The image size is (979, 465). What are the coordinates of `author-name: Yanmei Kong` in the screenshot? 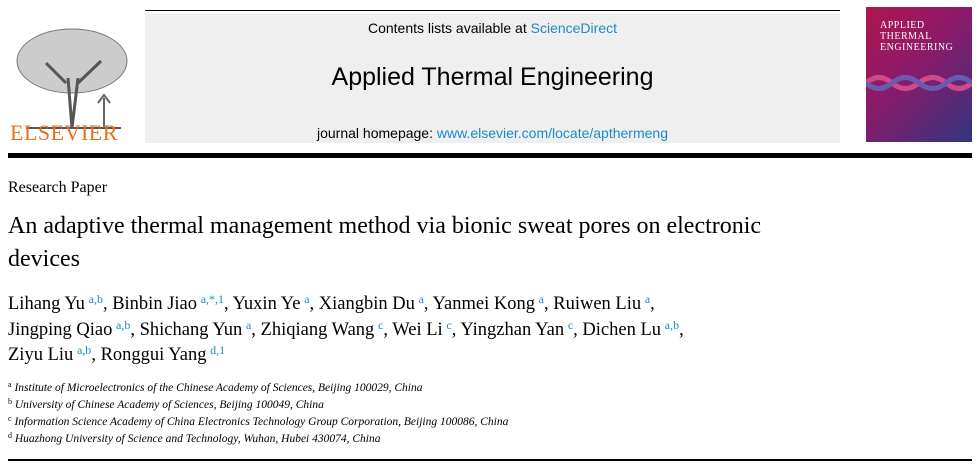 It's located at (483, 304).